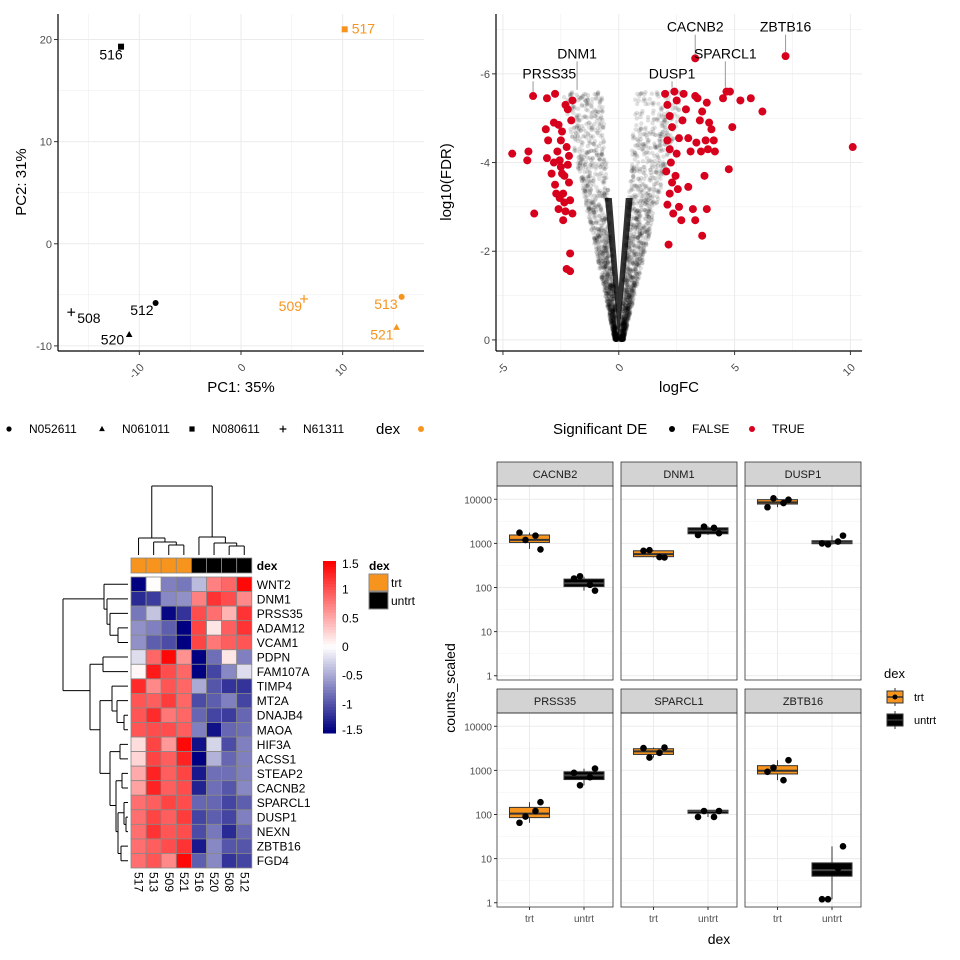  What do you see at coordinates (672, 429) in the screenshot?
I see `legend-false-dot-icon` at bounding box center [672, 429].